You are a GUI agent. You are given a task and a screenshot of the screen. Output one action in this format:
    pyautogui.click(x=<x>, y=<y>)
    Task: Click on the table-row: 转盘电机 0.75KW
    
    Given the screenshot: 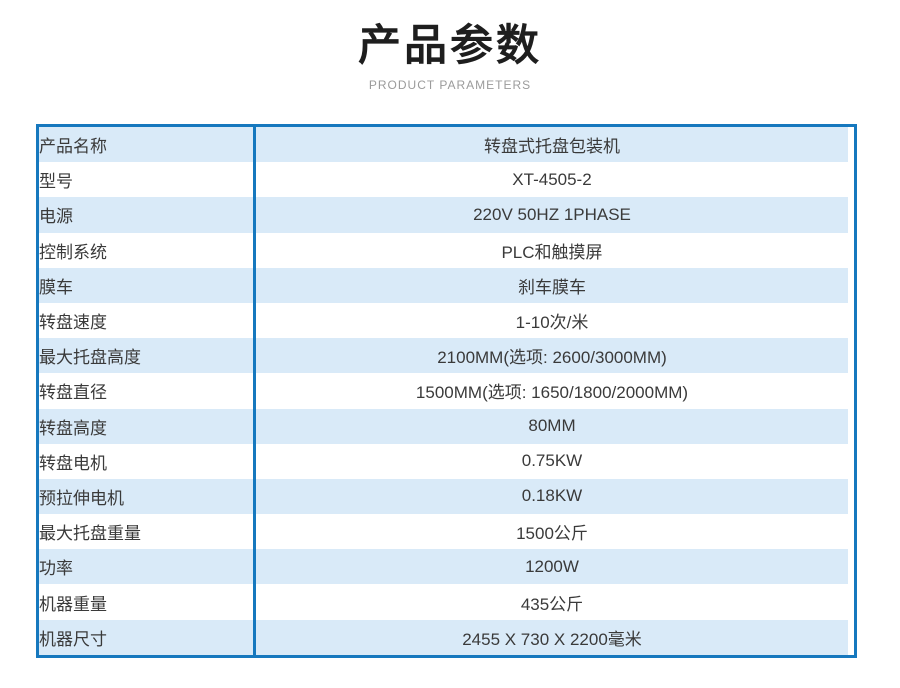 What is the action you would take?
    pyautogui.click(x=446, y=461)
    